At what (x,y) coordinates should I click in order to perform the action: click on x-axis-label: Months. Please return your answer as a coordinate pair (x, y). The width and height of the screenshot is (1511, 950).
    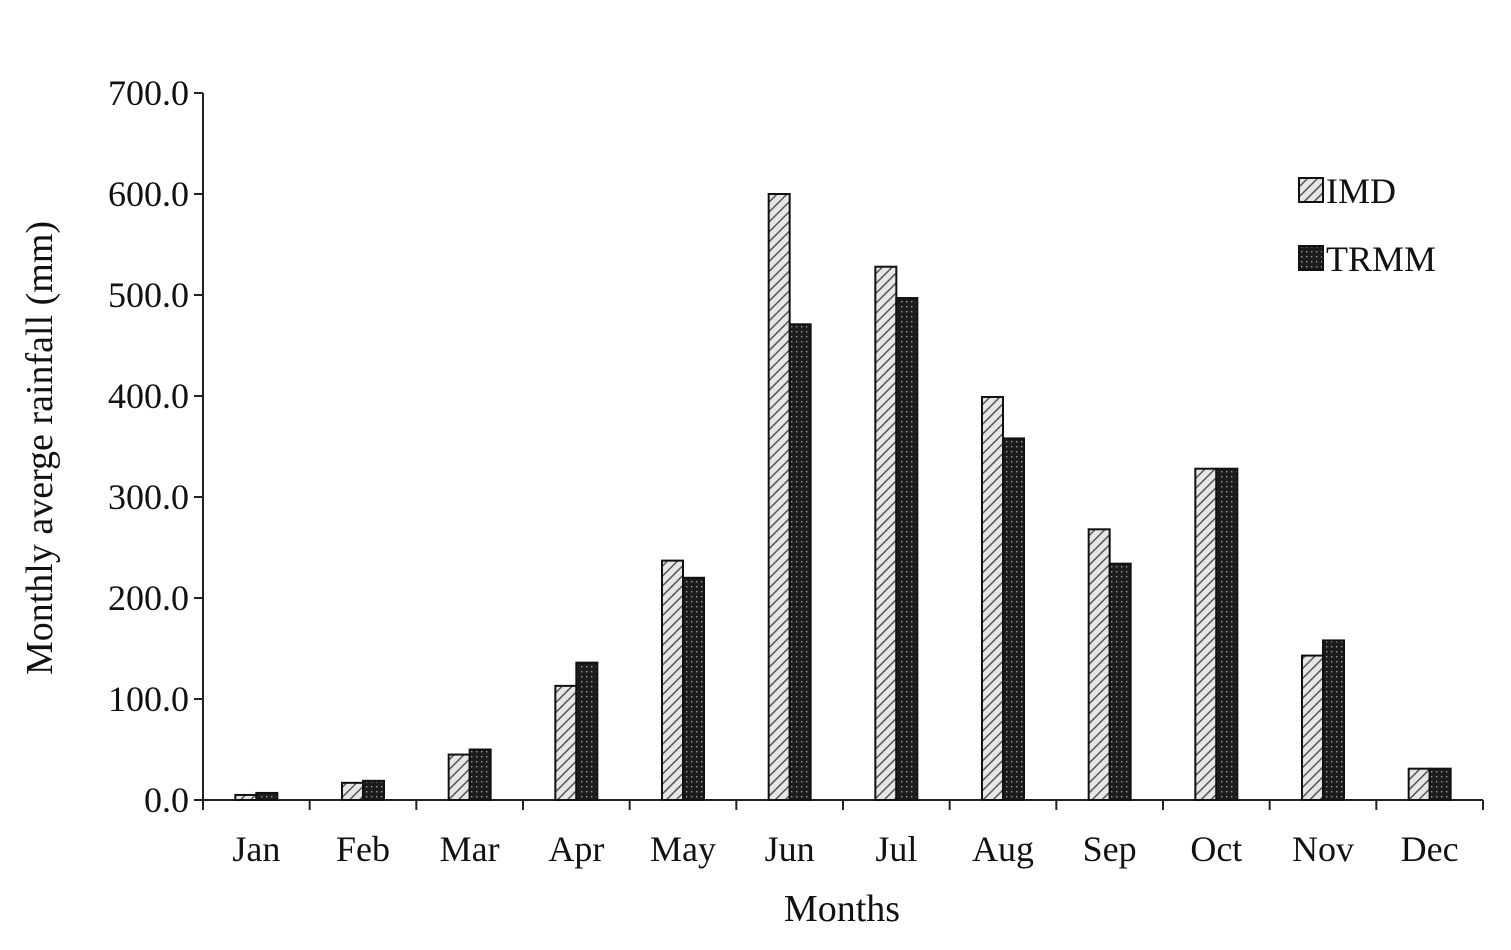
    Looking at the image, I should click on (842, 909).